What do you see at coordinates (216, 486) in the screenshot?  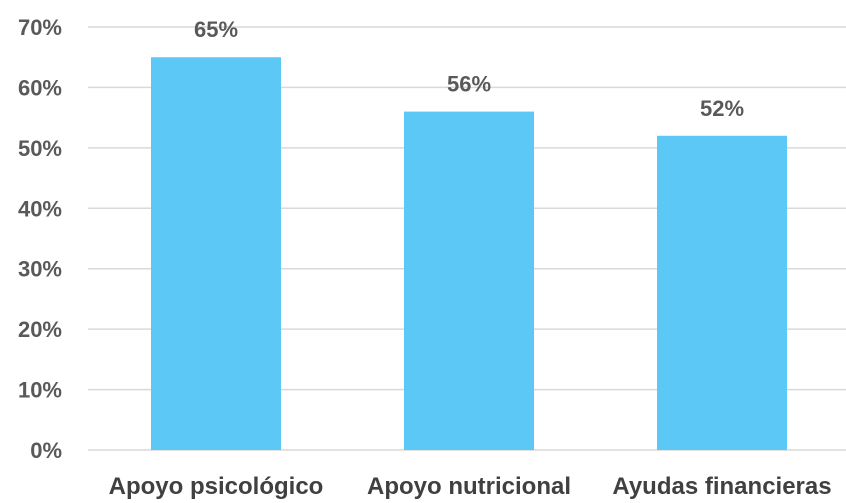 I see `x-tick-label: Apoyo psicológico` at bounding box center [216, 486].